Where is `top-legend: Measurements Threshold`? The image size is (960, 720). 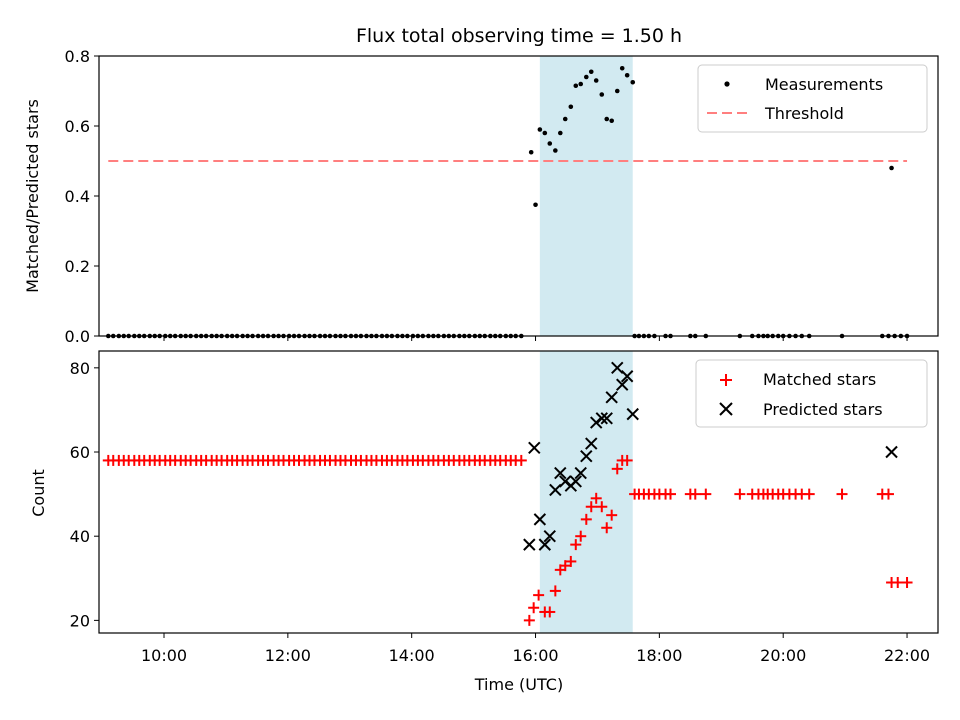
top-legend: Measurements Threshold is located at coordinates (812, 98).